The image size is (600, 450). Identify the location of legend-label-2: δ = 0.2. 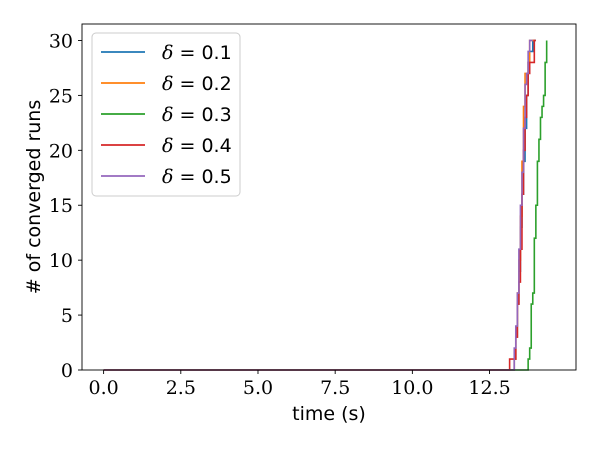
(197, 84).